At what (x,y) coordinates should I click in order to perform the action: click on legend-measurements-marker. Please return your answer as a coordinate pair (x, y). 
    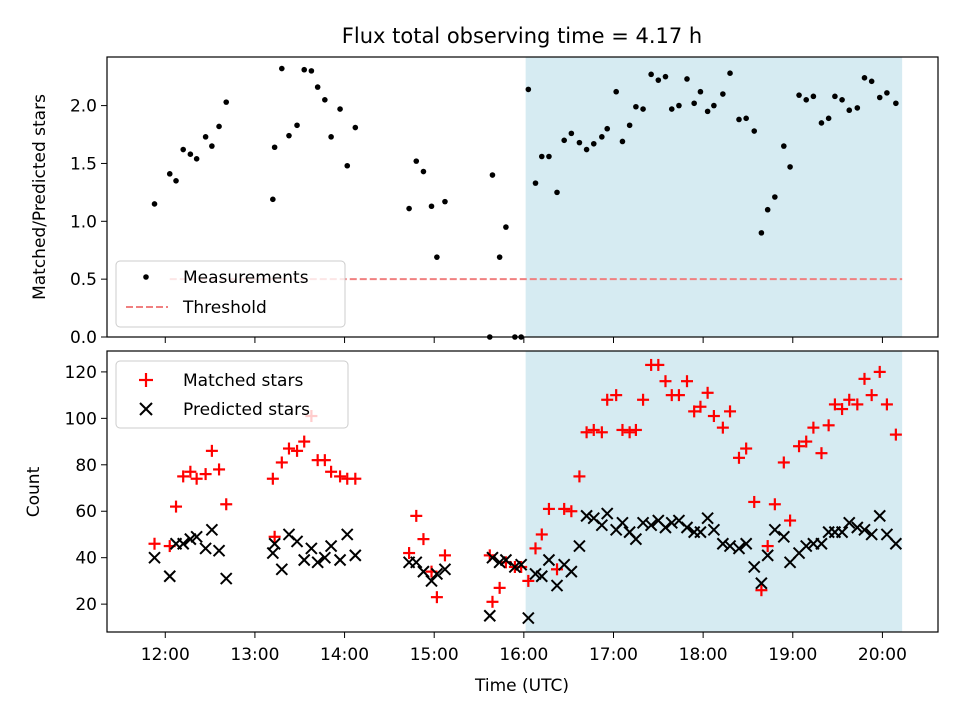
    Looking at the image, I should click on (146, 277).